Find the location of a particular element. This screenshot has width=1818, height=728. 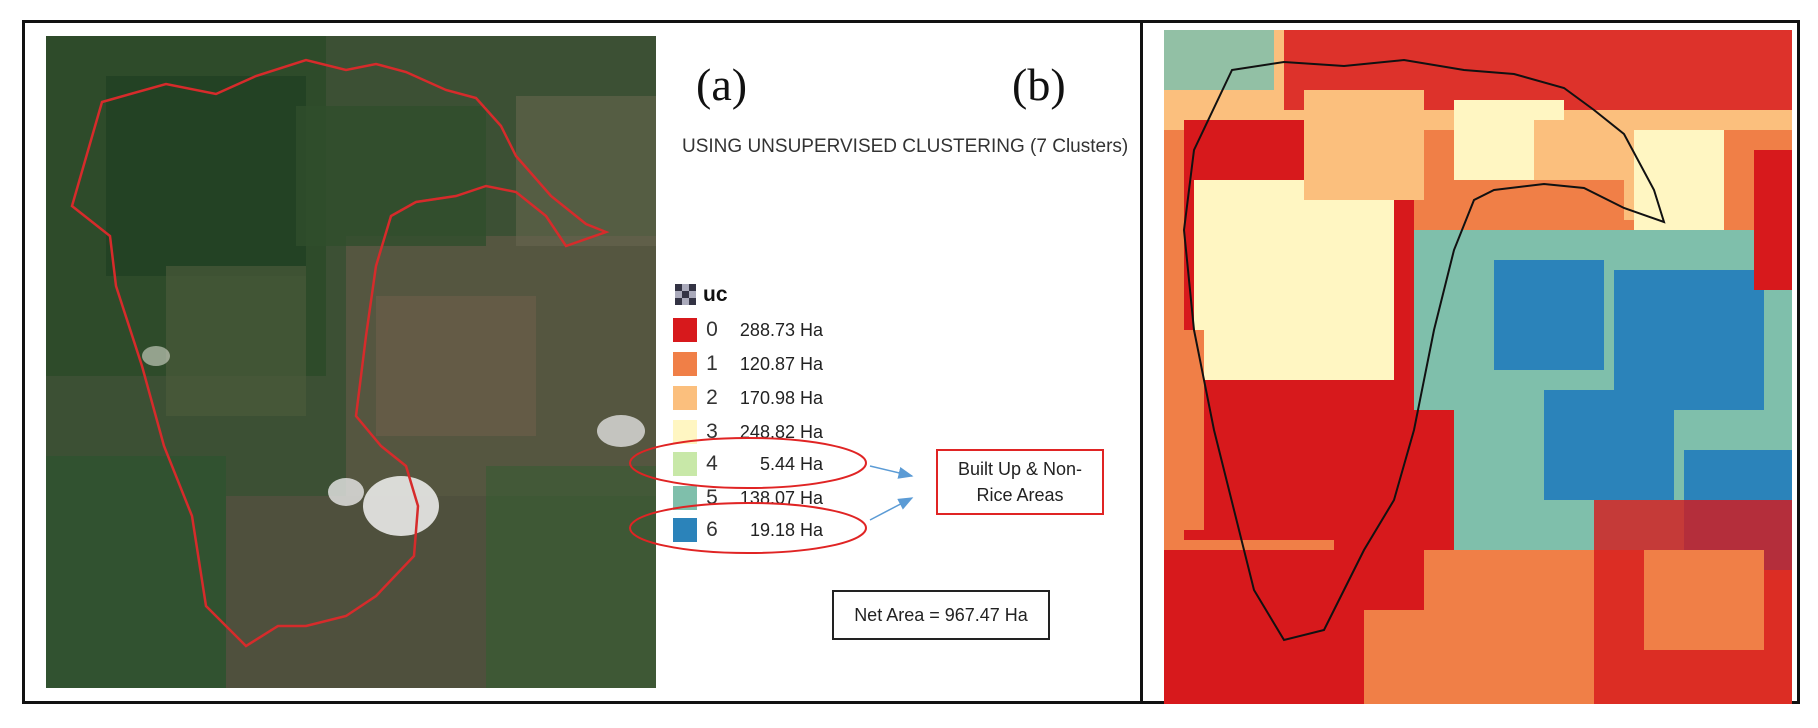

built-up-note: Built Up & Non- Rice Areas is located at coordinates (1020, 482).